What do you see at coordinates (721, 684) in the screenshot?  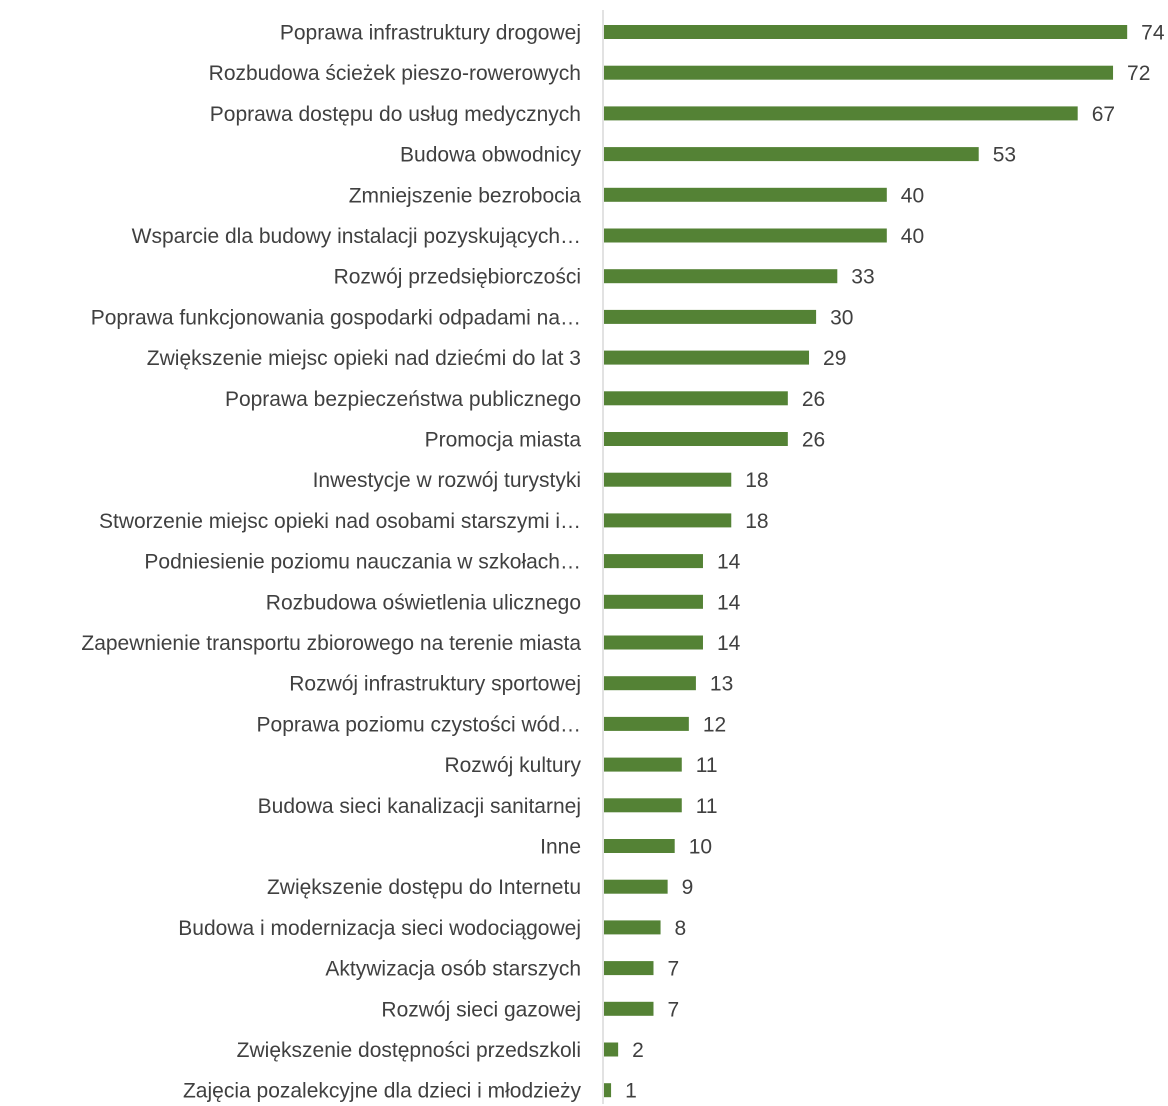 I see `value-label: 13` at bounding box center [721, 684].